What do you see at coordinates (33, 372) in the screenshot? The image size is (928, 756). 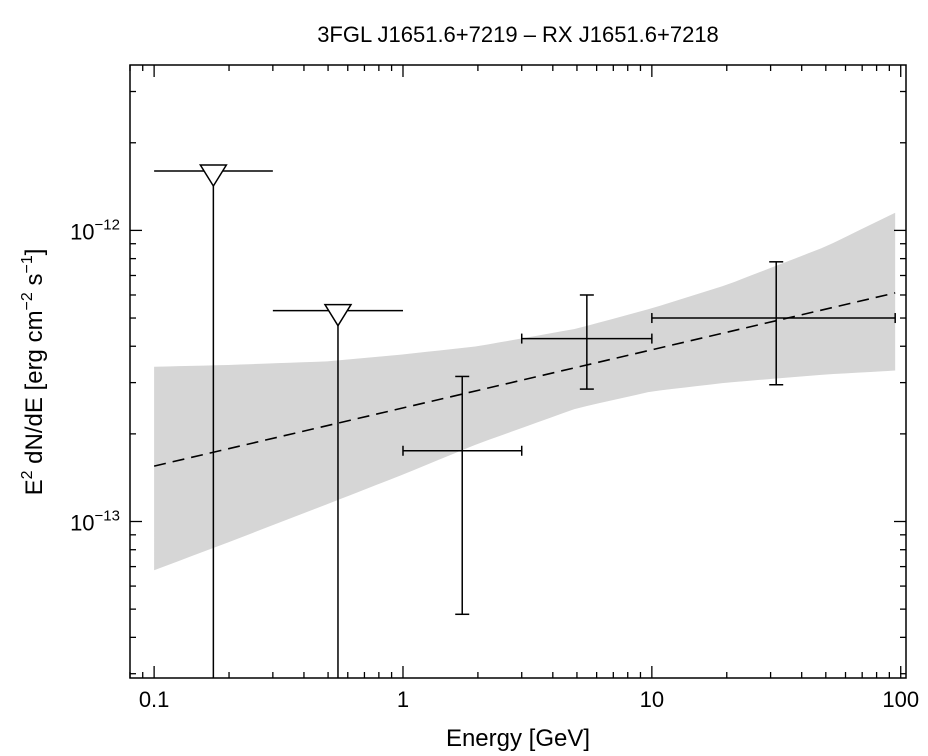 I see `y-axis-label: E2 dN/dE [erg cm−2 s−1]` at bounding box center [33, 372].